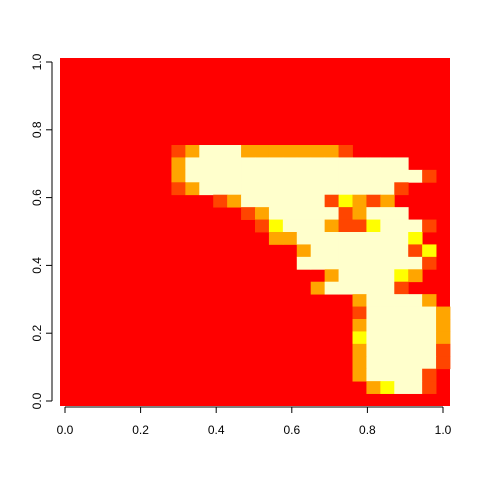 The image size is (480, 480). What do you see at coordinates (37, 333) in the screenshot?
I see `y-tick-label: 0.2` at bounding box center [37, 333].